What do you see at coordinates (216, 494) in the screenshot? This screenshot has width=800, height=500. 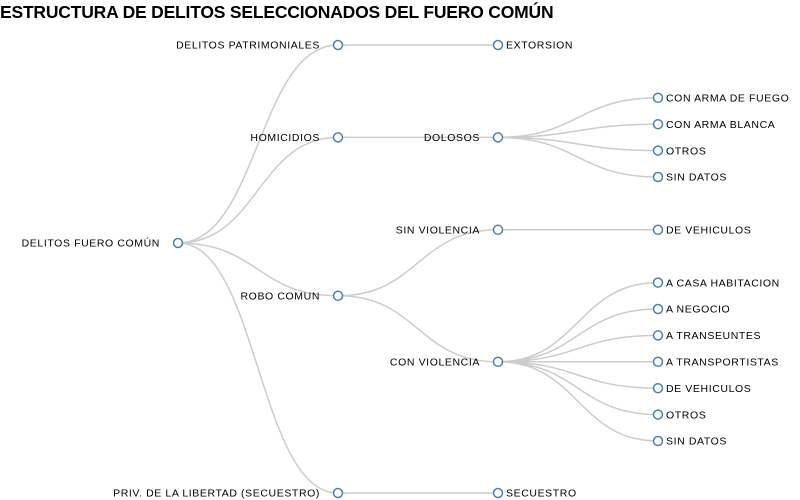 I see `node-label-priv-de-la-libertad-secuestro-d1: PRIV. DE LA LIBERTAD (SECUESTRO)` at bounding box center [216, 494].